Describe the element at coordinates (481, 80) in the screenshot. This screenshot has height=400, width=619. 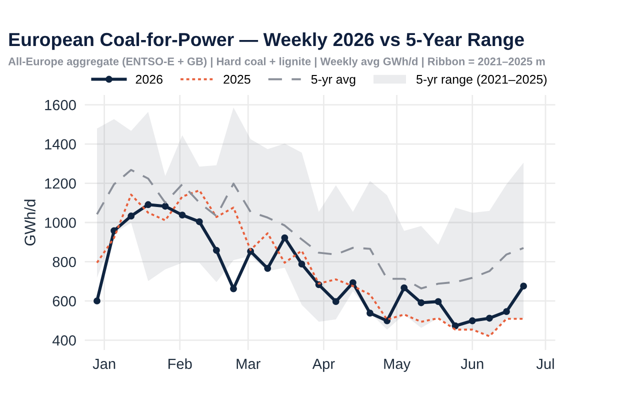
I see `text: 5-yr range (2021–2025)` at that location.